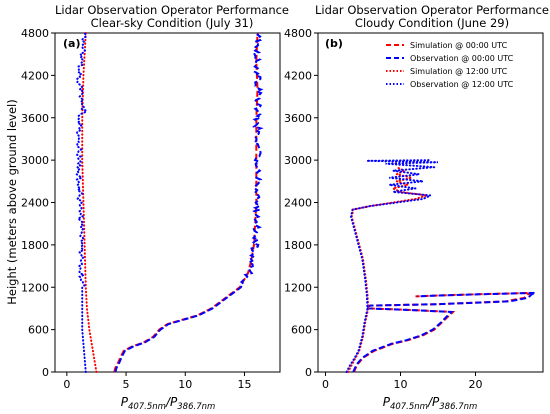 Image resolution: width=550 pixels, height=414 pixels. Describe the element at coordinates (334, 43) in the screenshot. I see `panel-b-label: (b)` at that location.